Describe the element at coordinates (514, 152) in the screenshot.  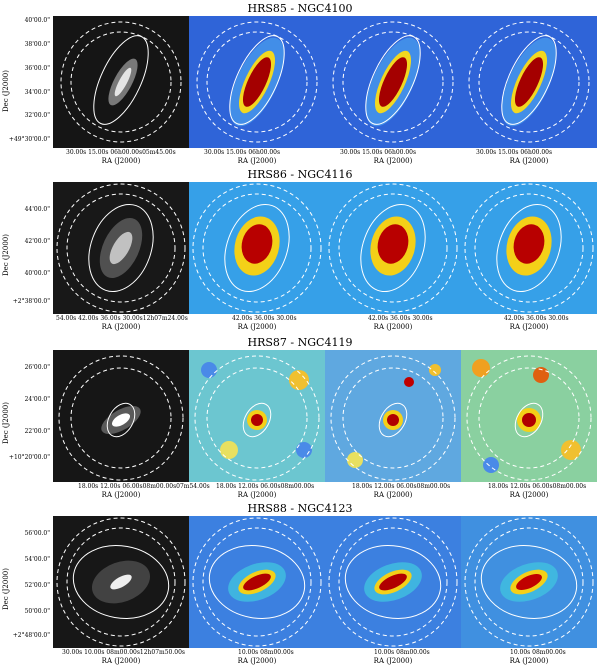
I see `x-ticks-panel-3: 30.00s 15.00s 06h00.00s` at that location.